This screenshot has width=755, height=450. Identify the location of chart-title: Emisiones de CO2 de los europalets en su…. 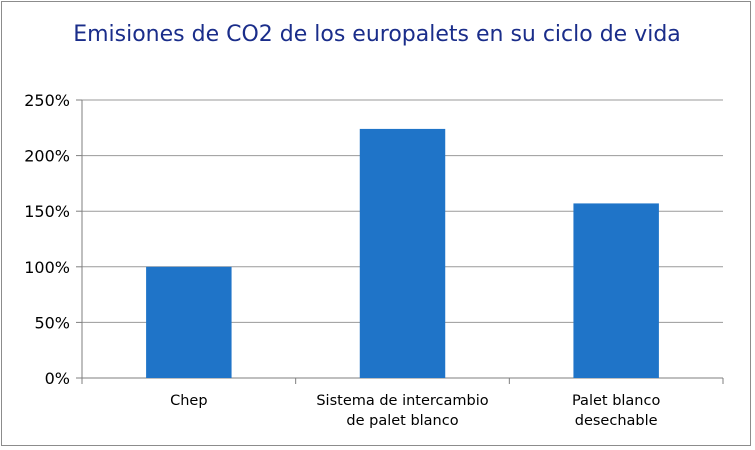
(377, 34).